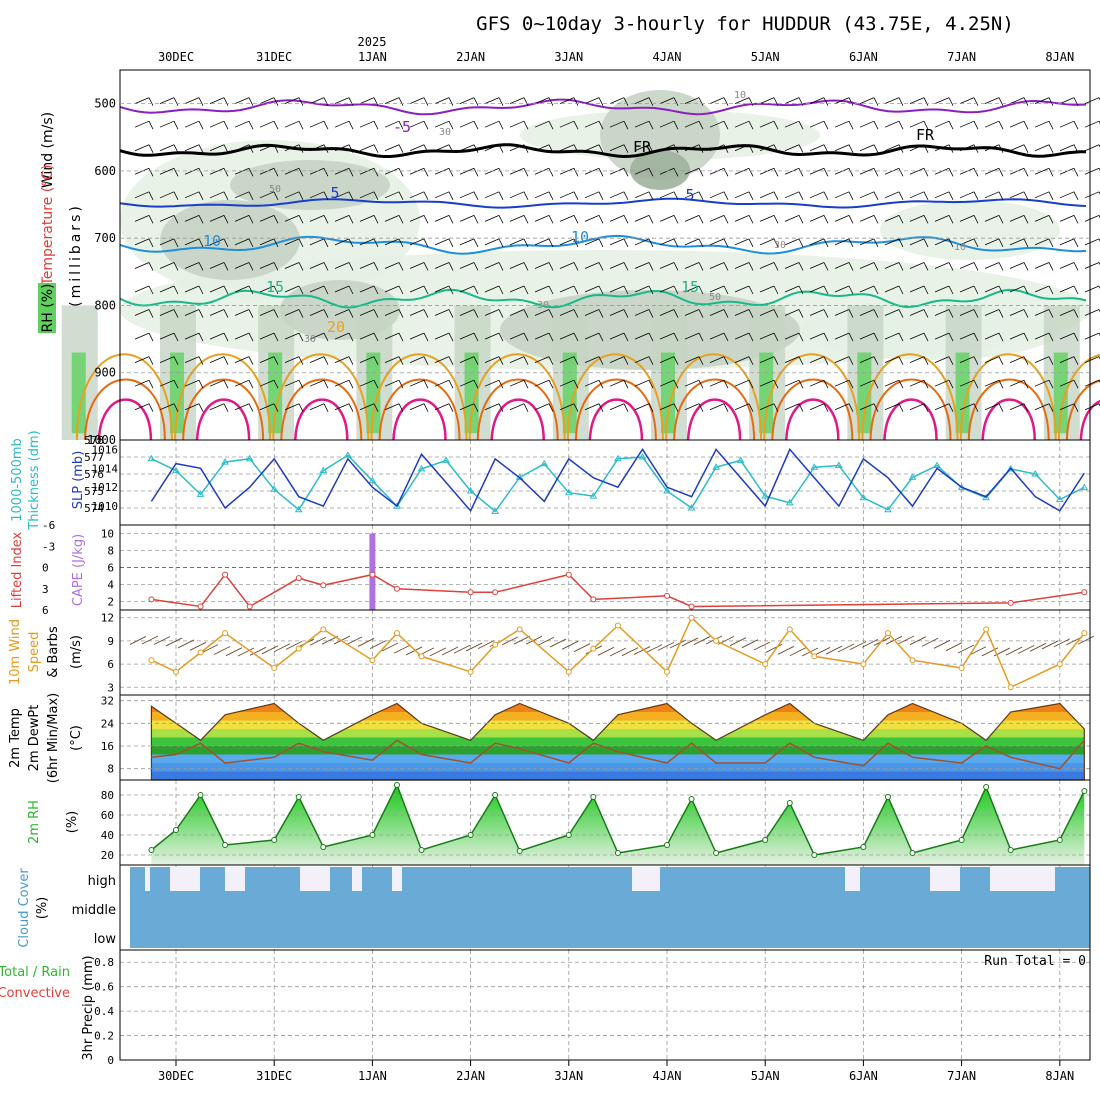 Image resolution: width=1100 pixels, height=1100 pixels. Describe the element at coordinates (34, 822) in the screenshot. I see `rh-ylabel-1: 2m RH` at that location.